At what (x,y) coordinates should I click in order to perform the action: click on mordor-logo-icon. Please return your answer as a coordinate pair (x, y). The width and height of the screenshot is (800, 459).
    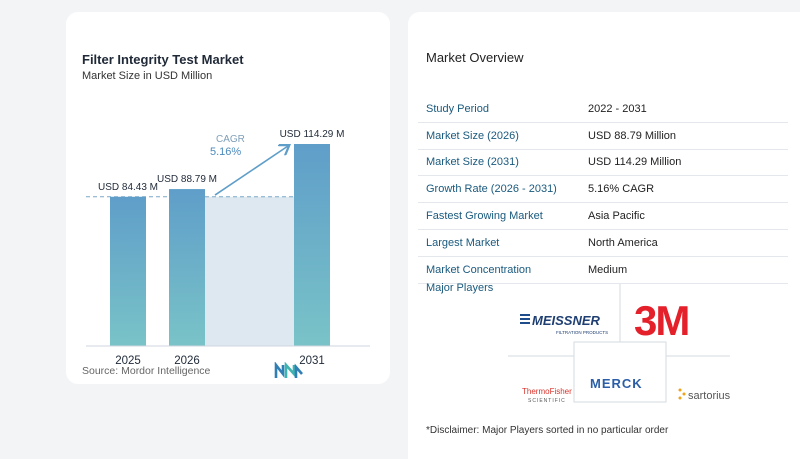
    Looking at the image, I should click on (288, 370).